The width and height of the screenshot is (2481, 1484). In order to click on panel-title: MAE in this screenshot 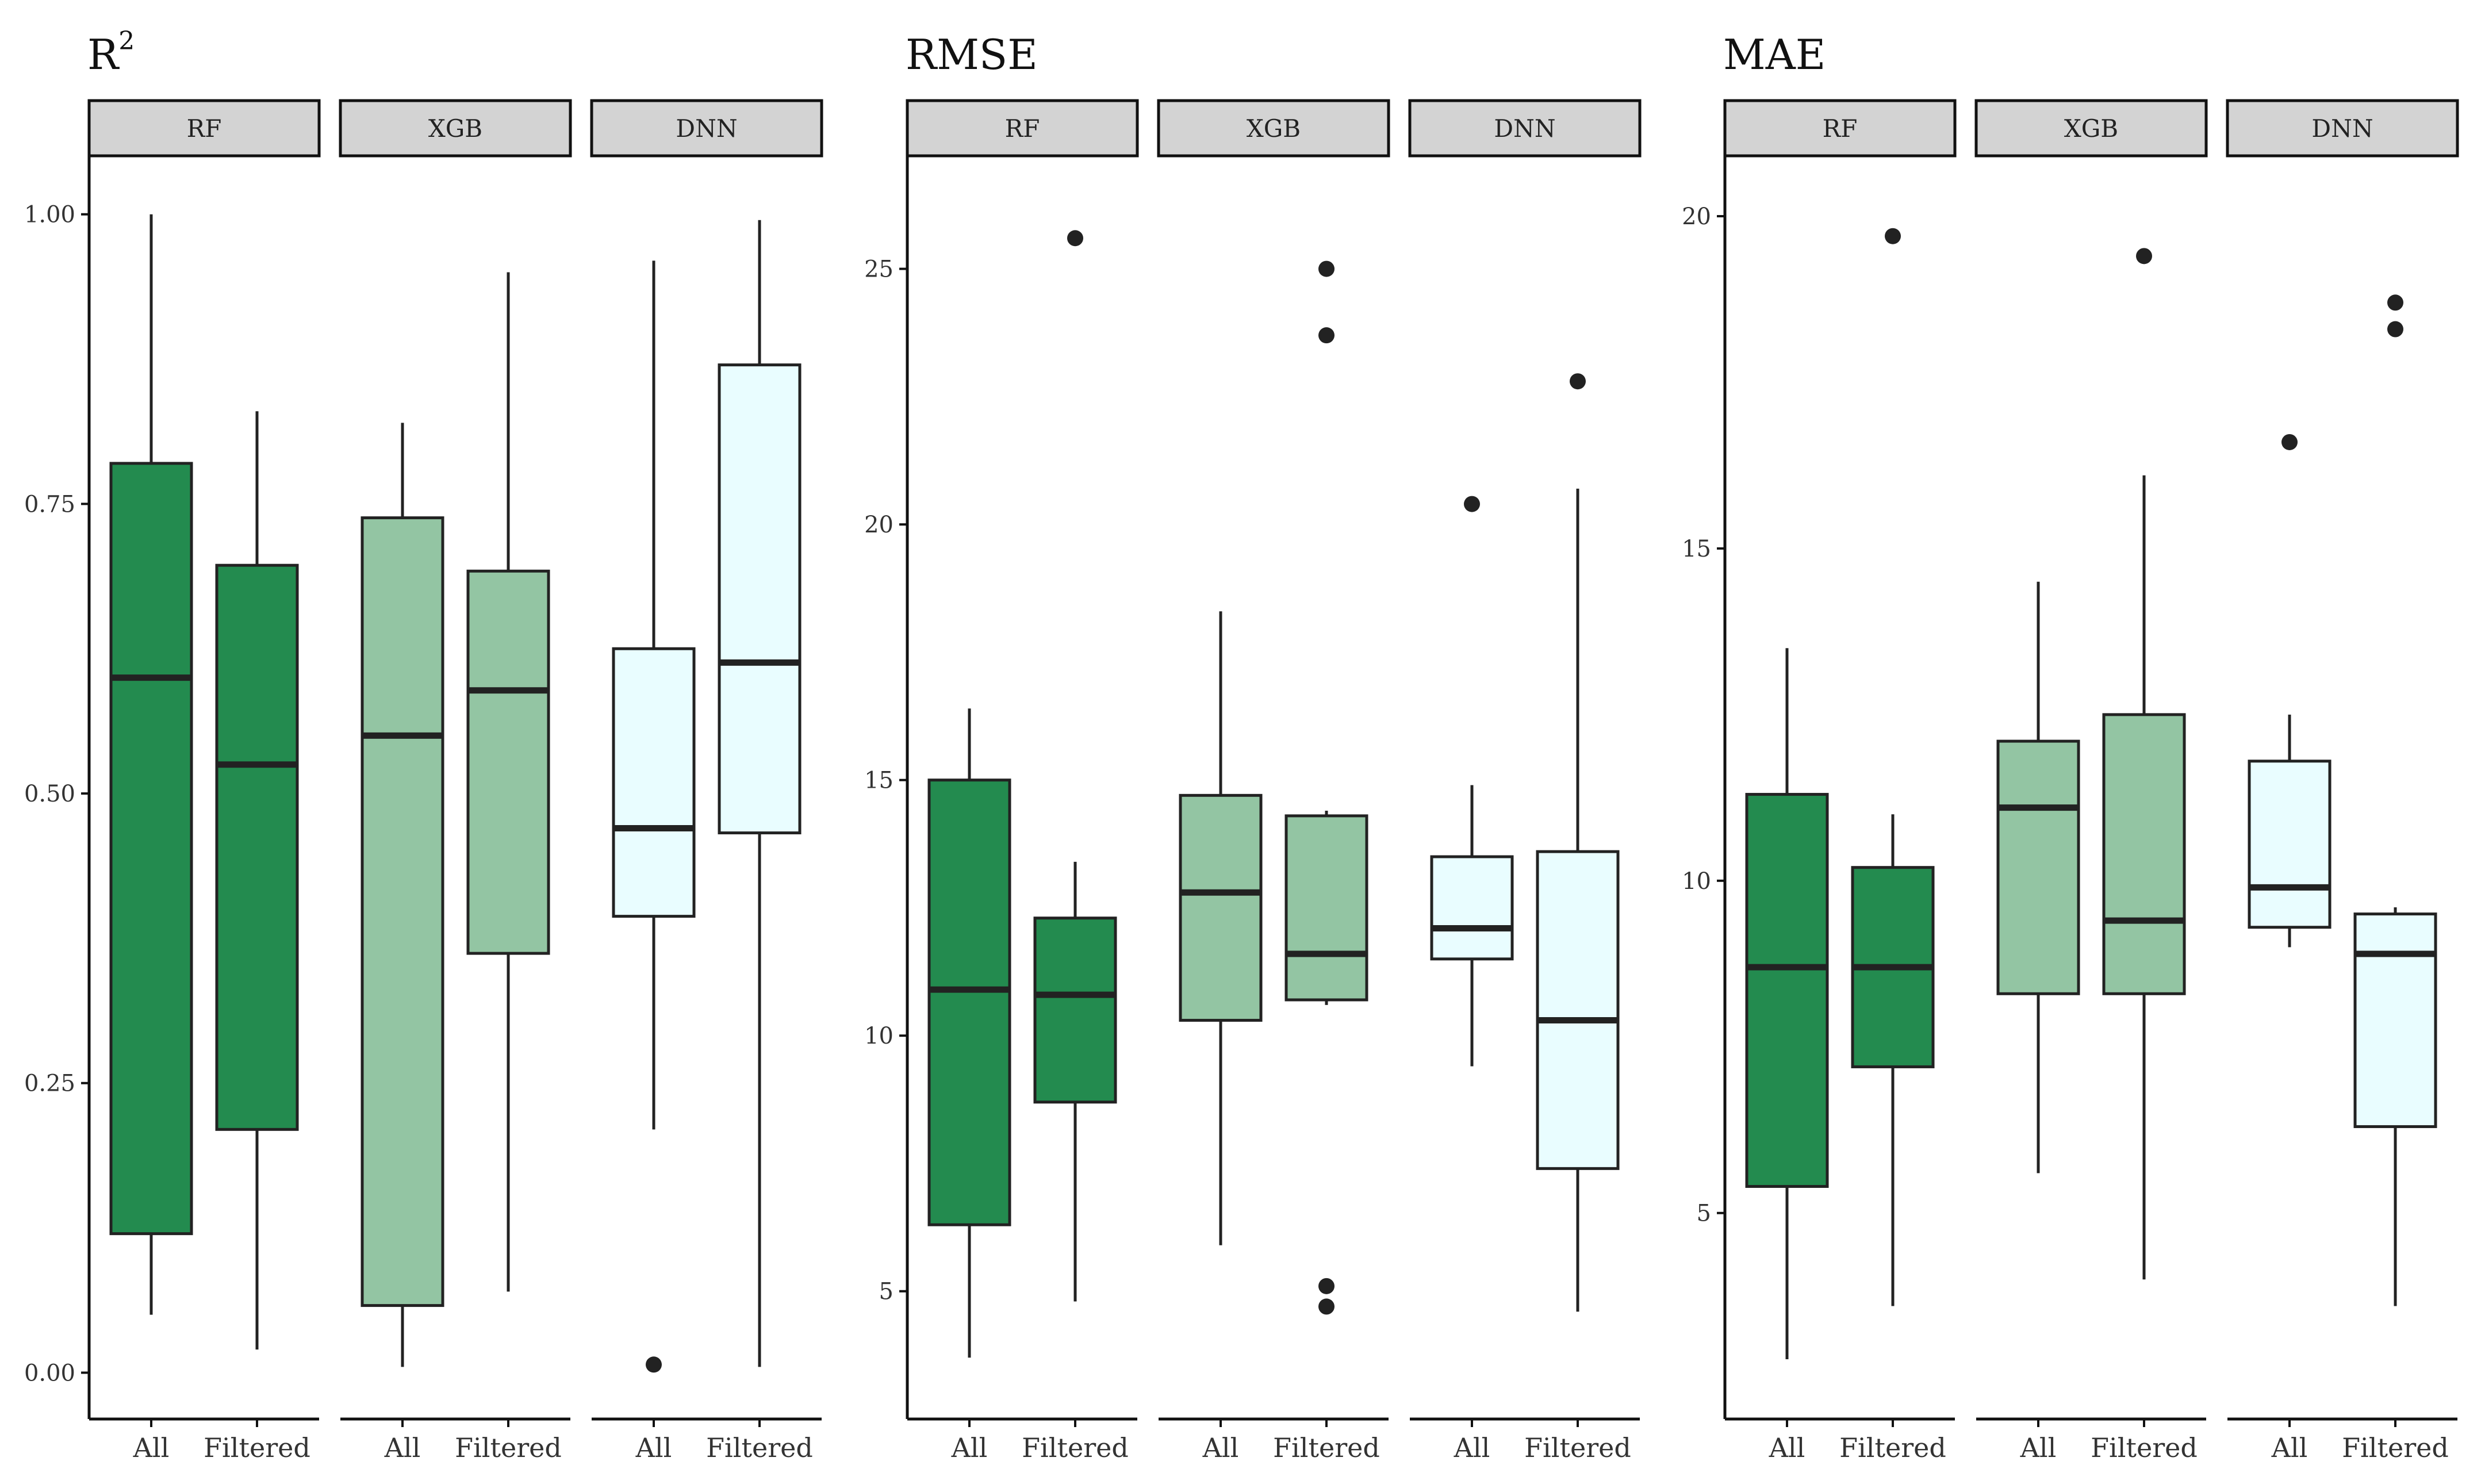, I will do `click(1774, 55)`.